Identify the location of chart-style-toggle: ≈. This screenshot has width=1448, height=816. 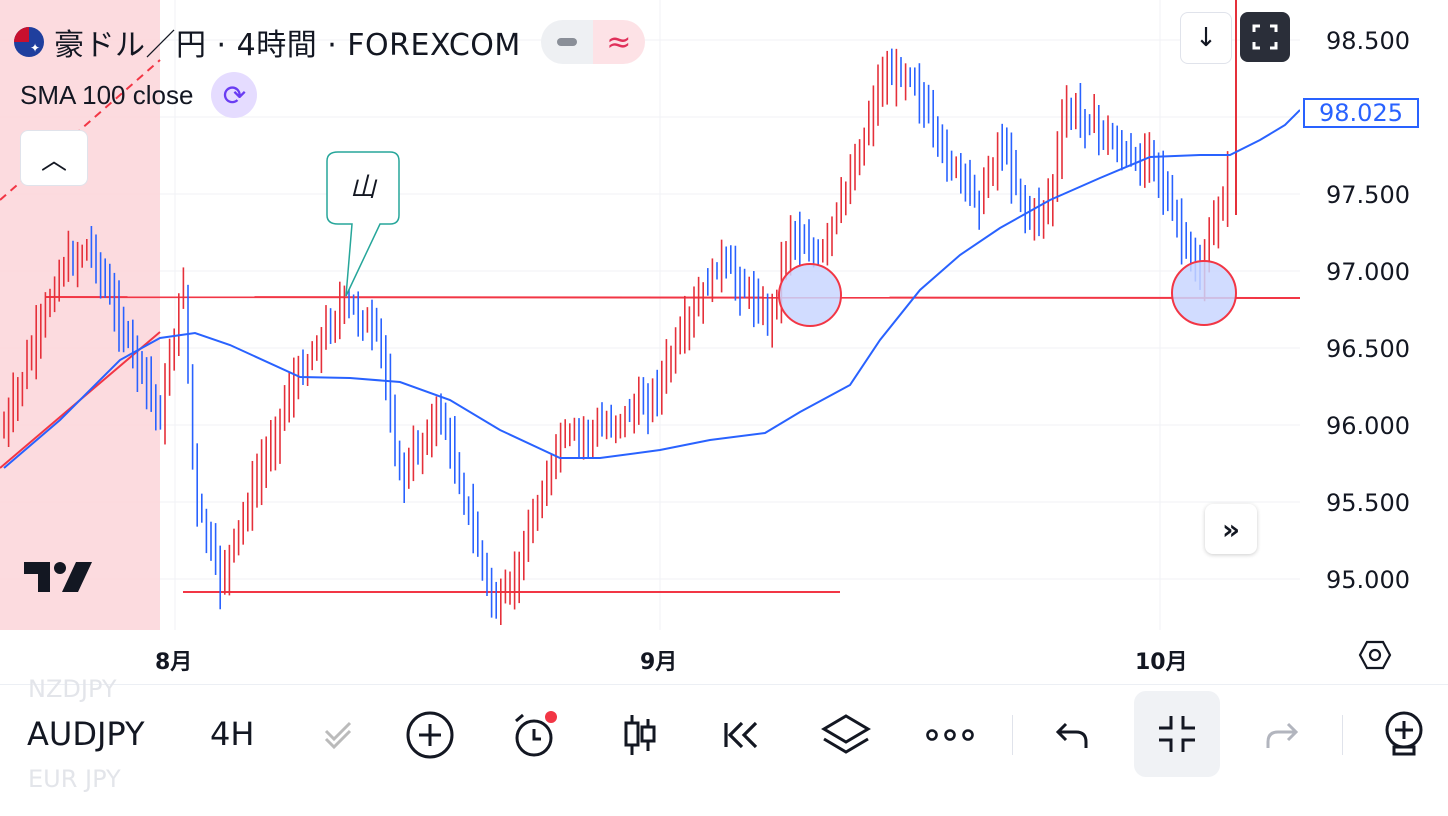
(592, 42).